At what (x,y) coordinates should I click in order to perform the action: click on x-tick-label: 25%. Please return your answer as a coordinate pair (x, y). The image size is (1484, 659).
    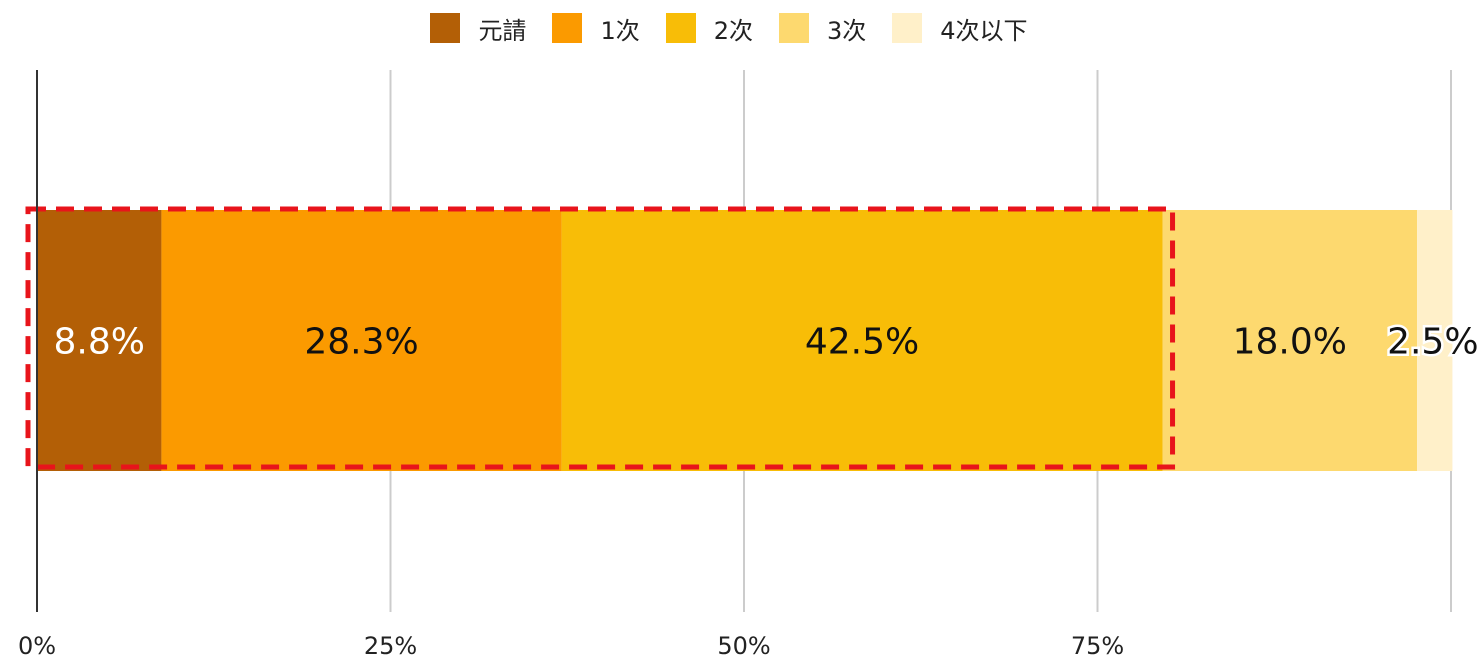
    Looking at the image, I should click on (390, 645).